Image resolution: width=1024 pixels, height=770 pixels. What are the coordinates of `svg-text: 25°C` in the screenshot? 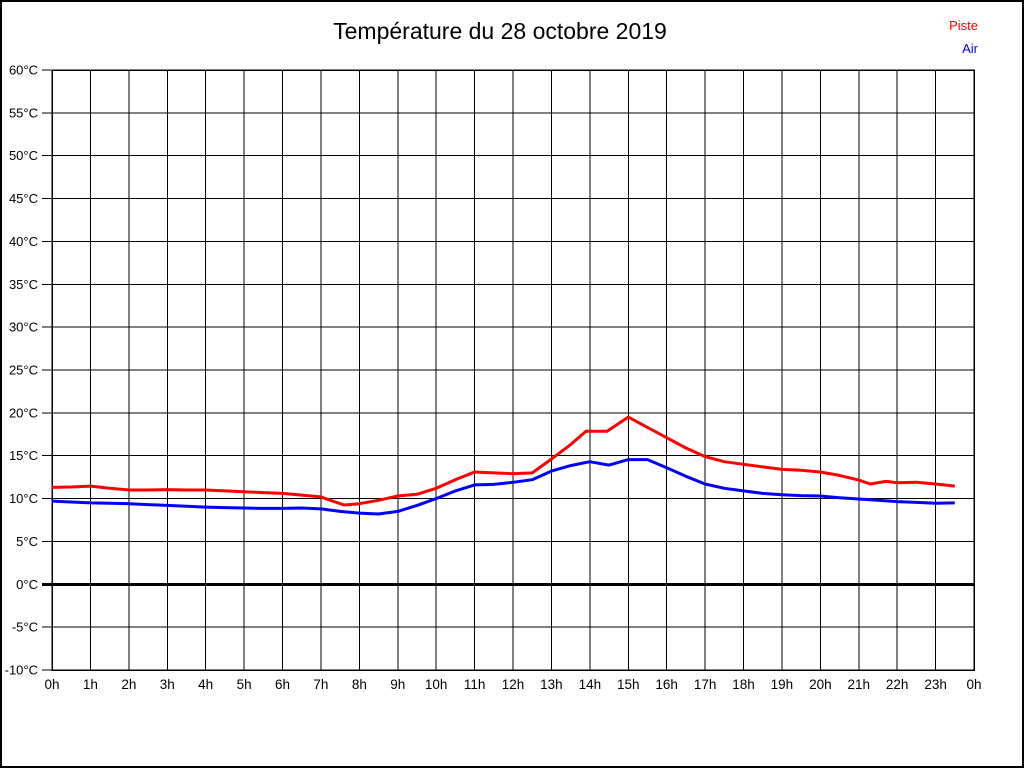 It's located at (23, 370).